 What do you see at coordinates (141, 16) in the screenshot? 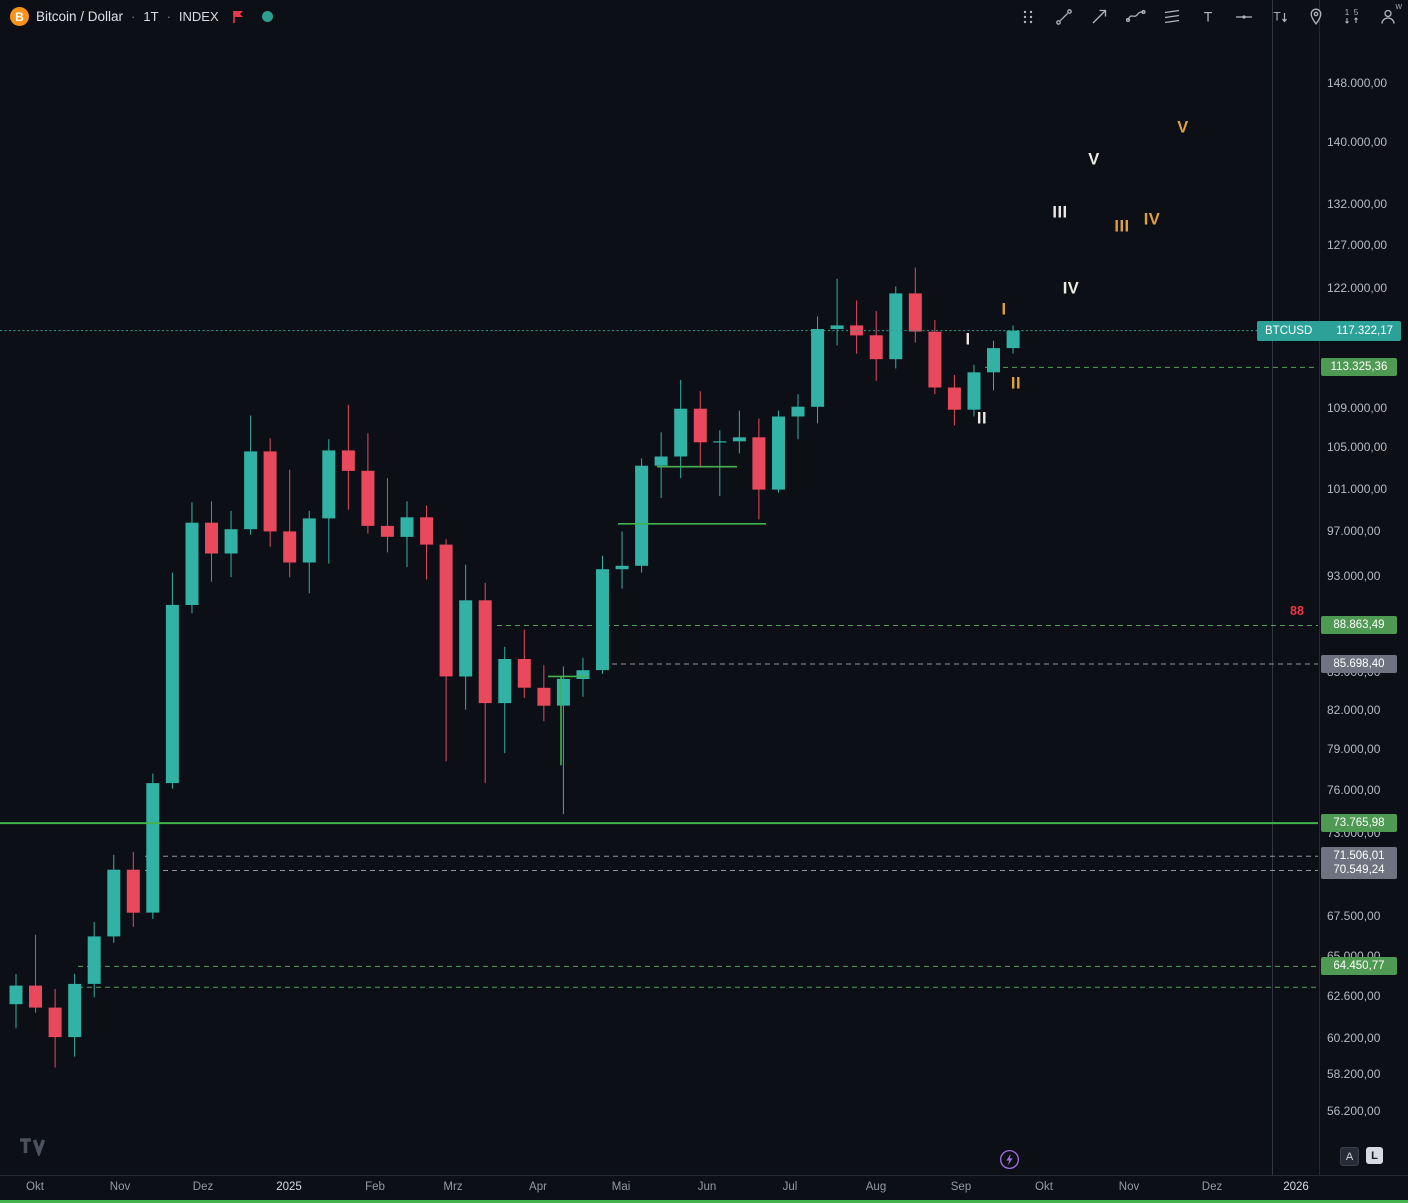
I see `symbol-legend: B Bitcoin / Dollar · 1T · INDEX` at bounding box center [141, 16].